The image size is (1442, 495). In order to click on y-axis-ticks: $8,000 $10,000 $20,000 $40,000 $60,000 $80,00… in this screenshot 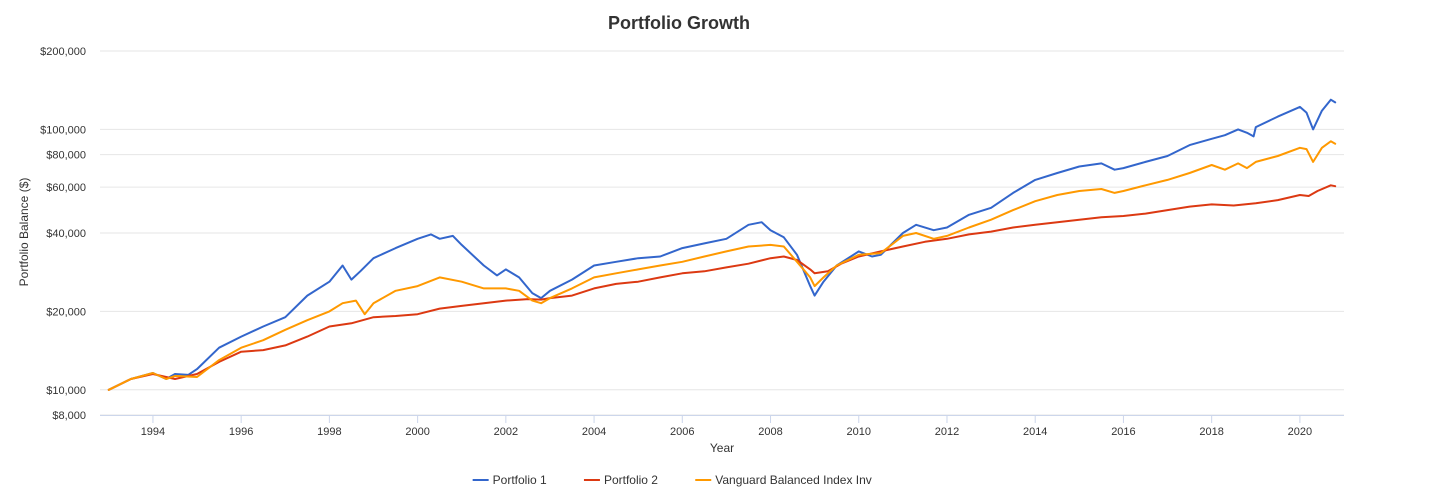, I will do `click(63, 234)`.